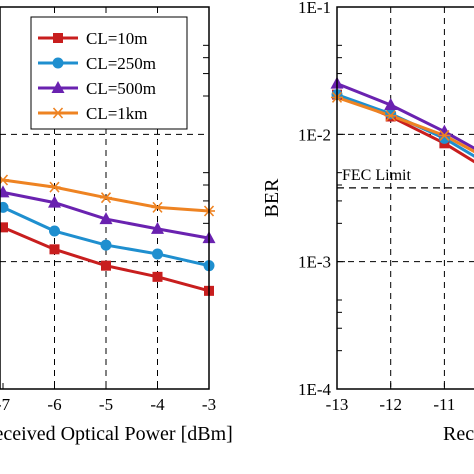 The image size is (474, 474). What do you see at coordinates (376, 175) in the screenshot?
I see `fec-limit-label: FEC Limit` at bounding box center [376, 175].